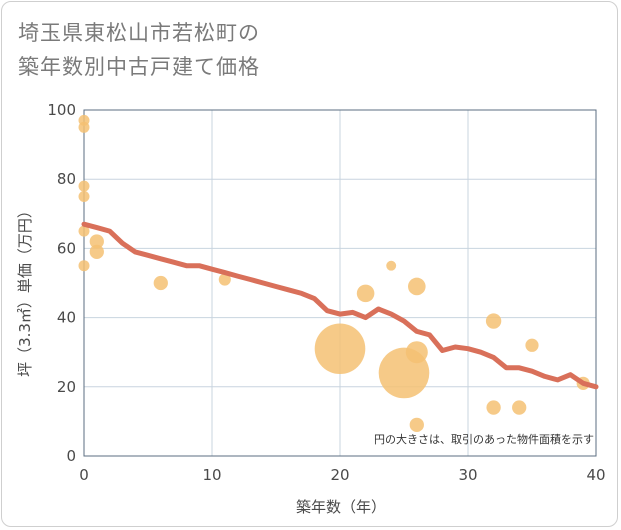  Describe the element at coordinates (339, 475) in the screenshot. I see `x-tick-label: 20` at that location.